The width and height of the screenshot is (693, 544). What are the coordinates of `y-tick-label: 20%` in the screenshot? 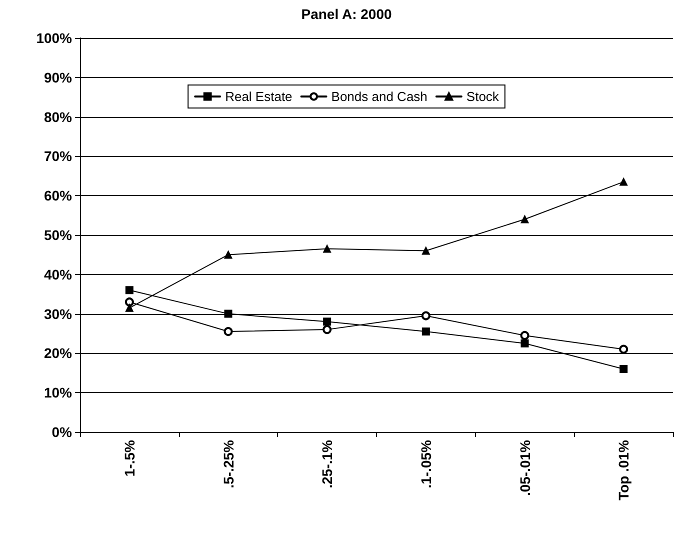 It's located at (58, 353).